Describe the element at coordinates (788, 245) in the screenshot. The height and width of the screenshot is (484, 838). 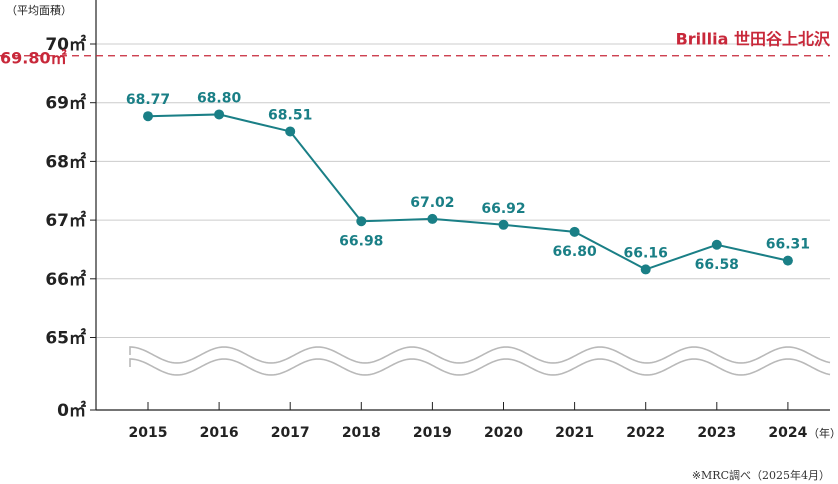
I see `data-label: 66.31` at that location.